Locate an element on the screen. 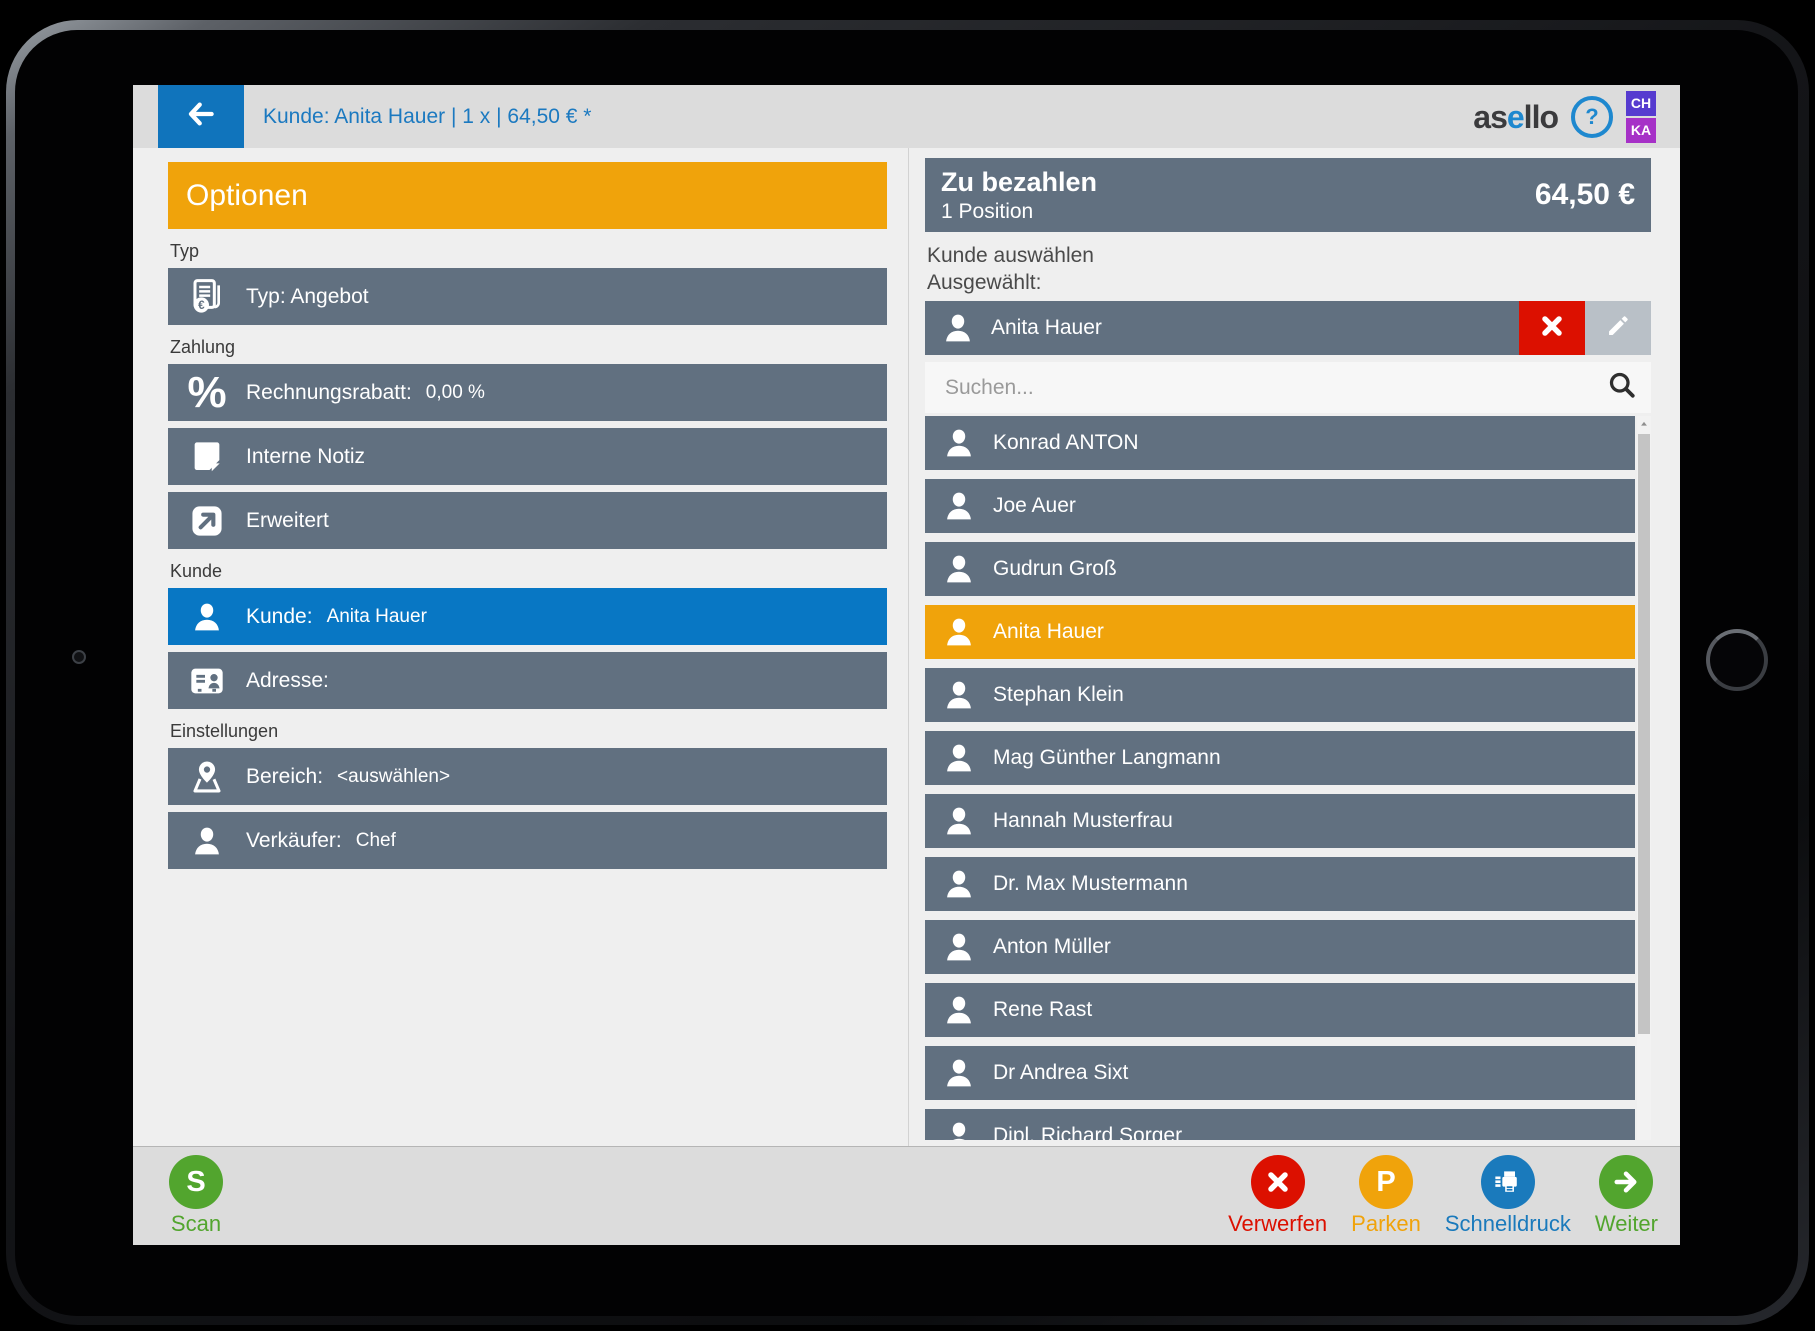  edit-customer-button is located at coordinates (1618, 328).